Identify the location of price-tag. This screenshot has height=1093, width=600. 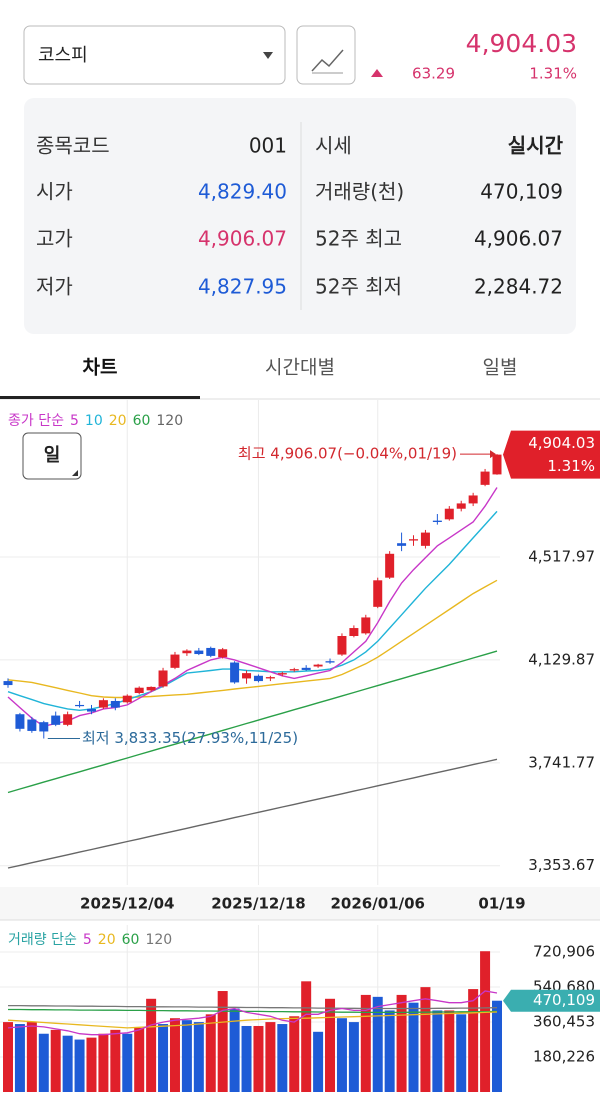
(551, 454).